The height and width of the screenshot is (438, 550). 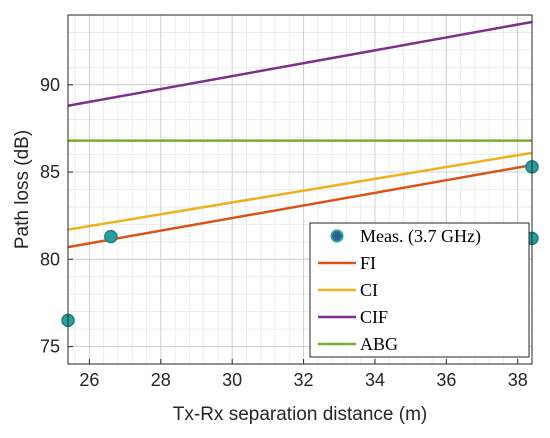 What do you see at coordinates (232, 380) in the screenshot?
I see `x-tick-label-30: 30` at bounding box center [232, 380].